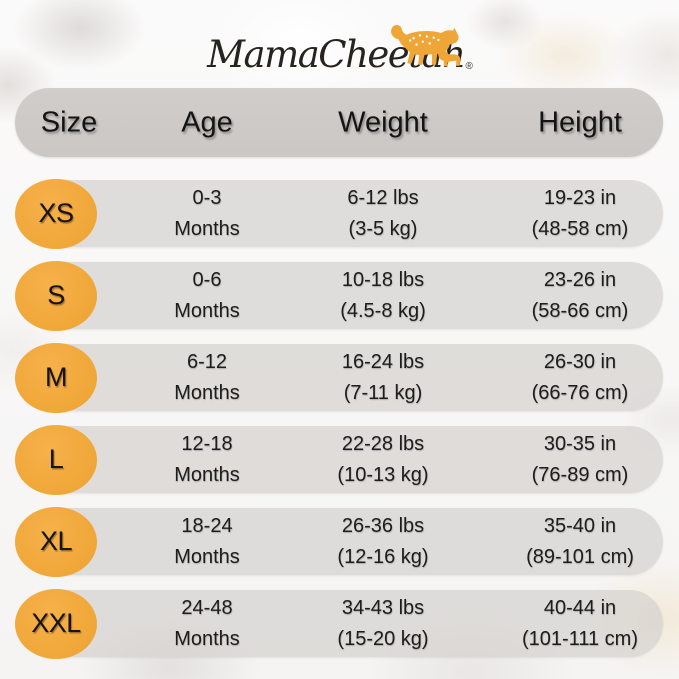  What do you see at coordinates (580, 279) in the screenshot?
I see `height-in: 23-26 in` at bounding box center [580, 279].